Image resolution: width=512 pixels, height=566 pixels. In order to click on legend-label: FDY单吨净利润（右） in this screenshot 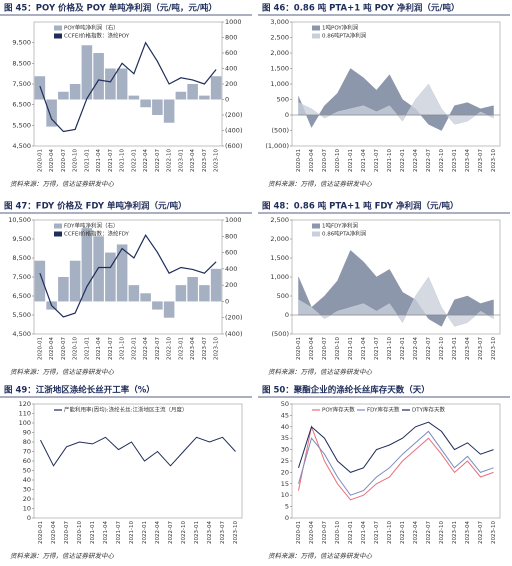, I will do `click(91, 226)`.